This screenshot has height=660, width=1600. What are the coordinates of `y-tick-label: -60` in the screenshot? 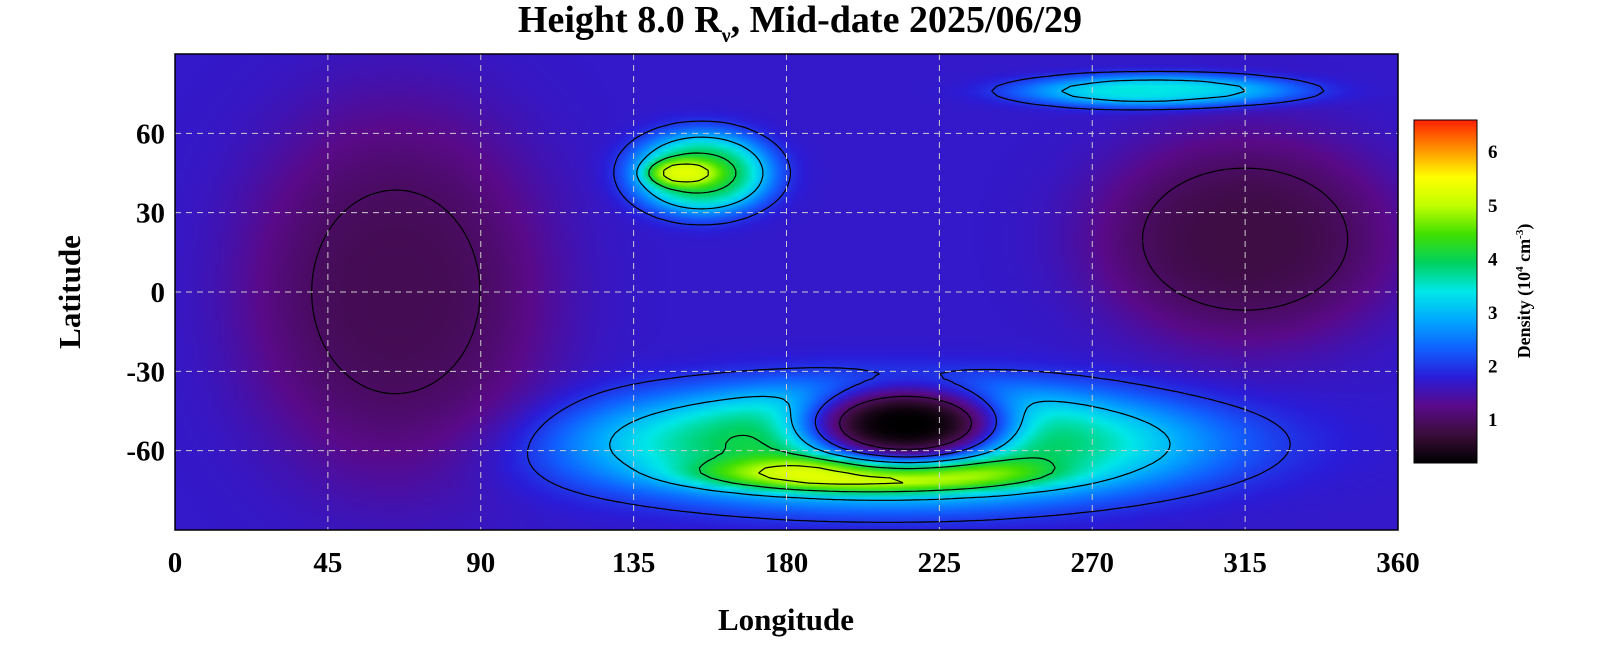 It's located at (145, 452).